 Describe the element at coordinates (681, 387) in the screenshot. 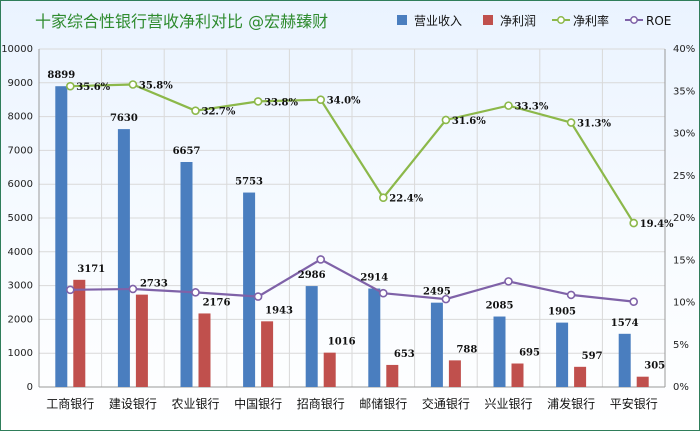

I see `y-right-tick-label: 0%` at that location.